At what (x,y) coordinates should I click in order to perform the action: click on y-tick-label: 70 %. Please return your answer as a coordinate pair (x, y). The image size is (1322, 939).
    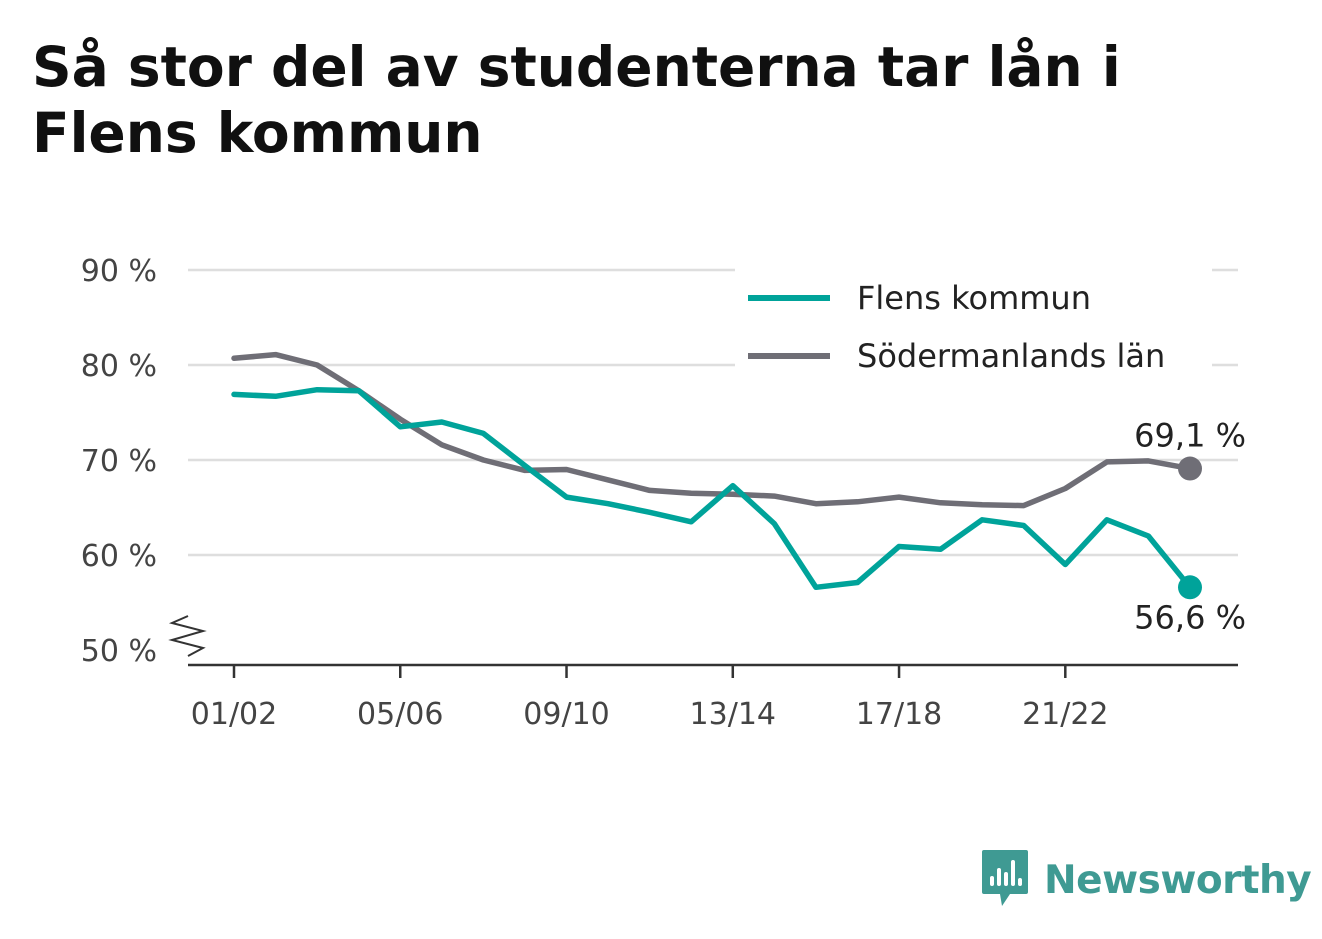
    Looking at the image, I should click on (119, 461).